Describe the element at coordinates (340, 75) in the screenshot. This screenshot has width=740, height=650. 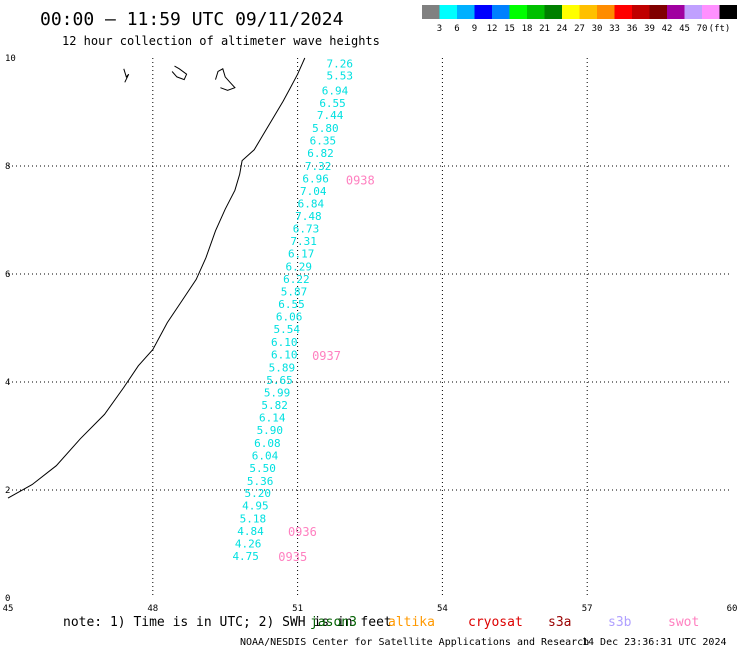
I see `wave-height-label: 5.53` at that location.